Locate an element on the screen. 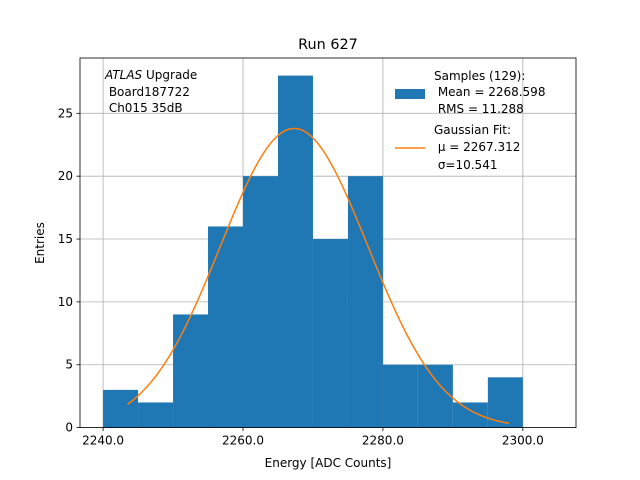 This screenshot has height=480, width=640. y-tick-label: 20 is located at coordinates (65, 176).